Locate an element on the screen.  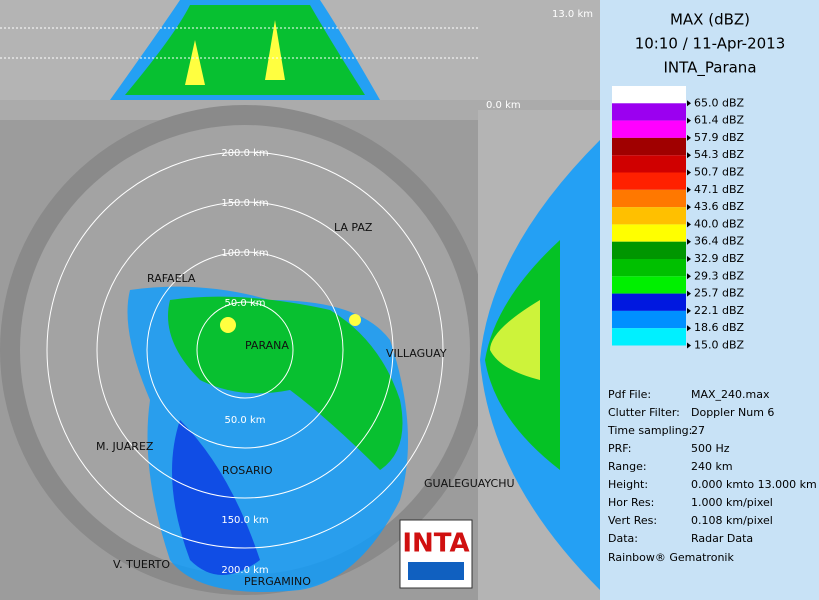
legend-label: 36.4 dBZ is located at coordinates (719, 241).